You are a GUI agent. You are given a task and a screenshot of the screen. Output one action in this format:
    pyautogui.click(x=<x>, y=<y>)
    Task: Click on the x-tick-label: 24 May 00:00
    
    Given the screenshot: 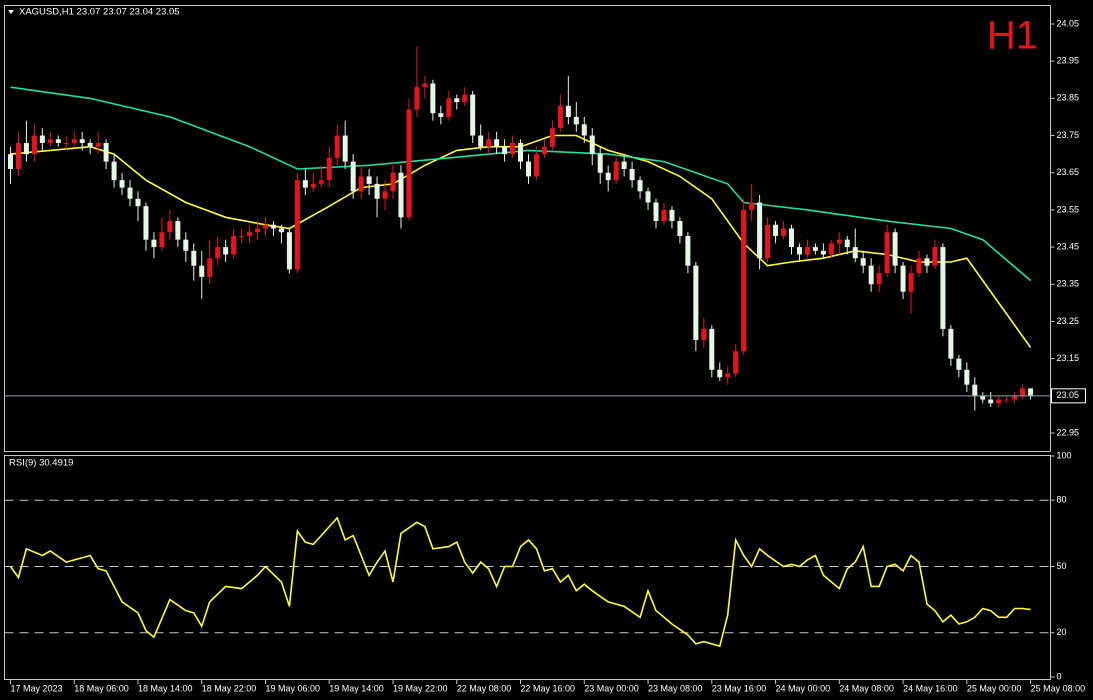 What is the action you would take?
    pyautogui.click(x=803, y=688)
    